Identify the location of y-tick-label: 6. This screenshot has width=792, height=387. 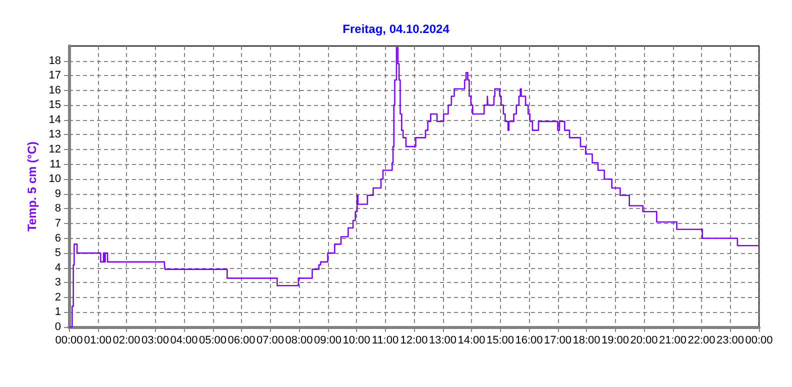
(57, 238).